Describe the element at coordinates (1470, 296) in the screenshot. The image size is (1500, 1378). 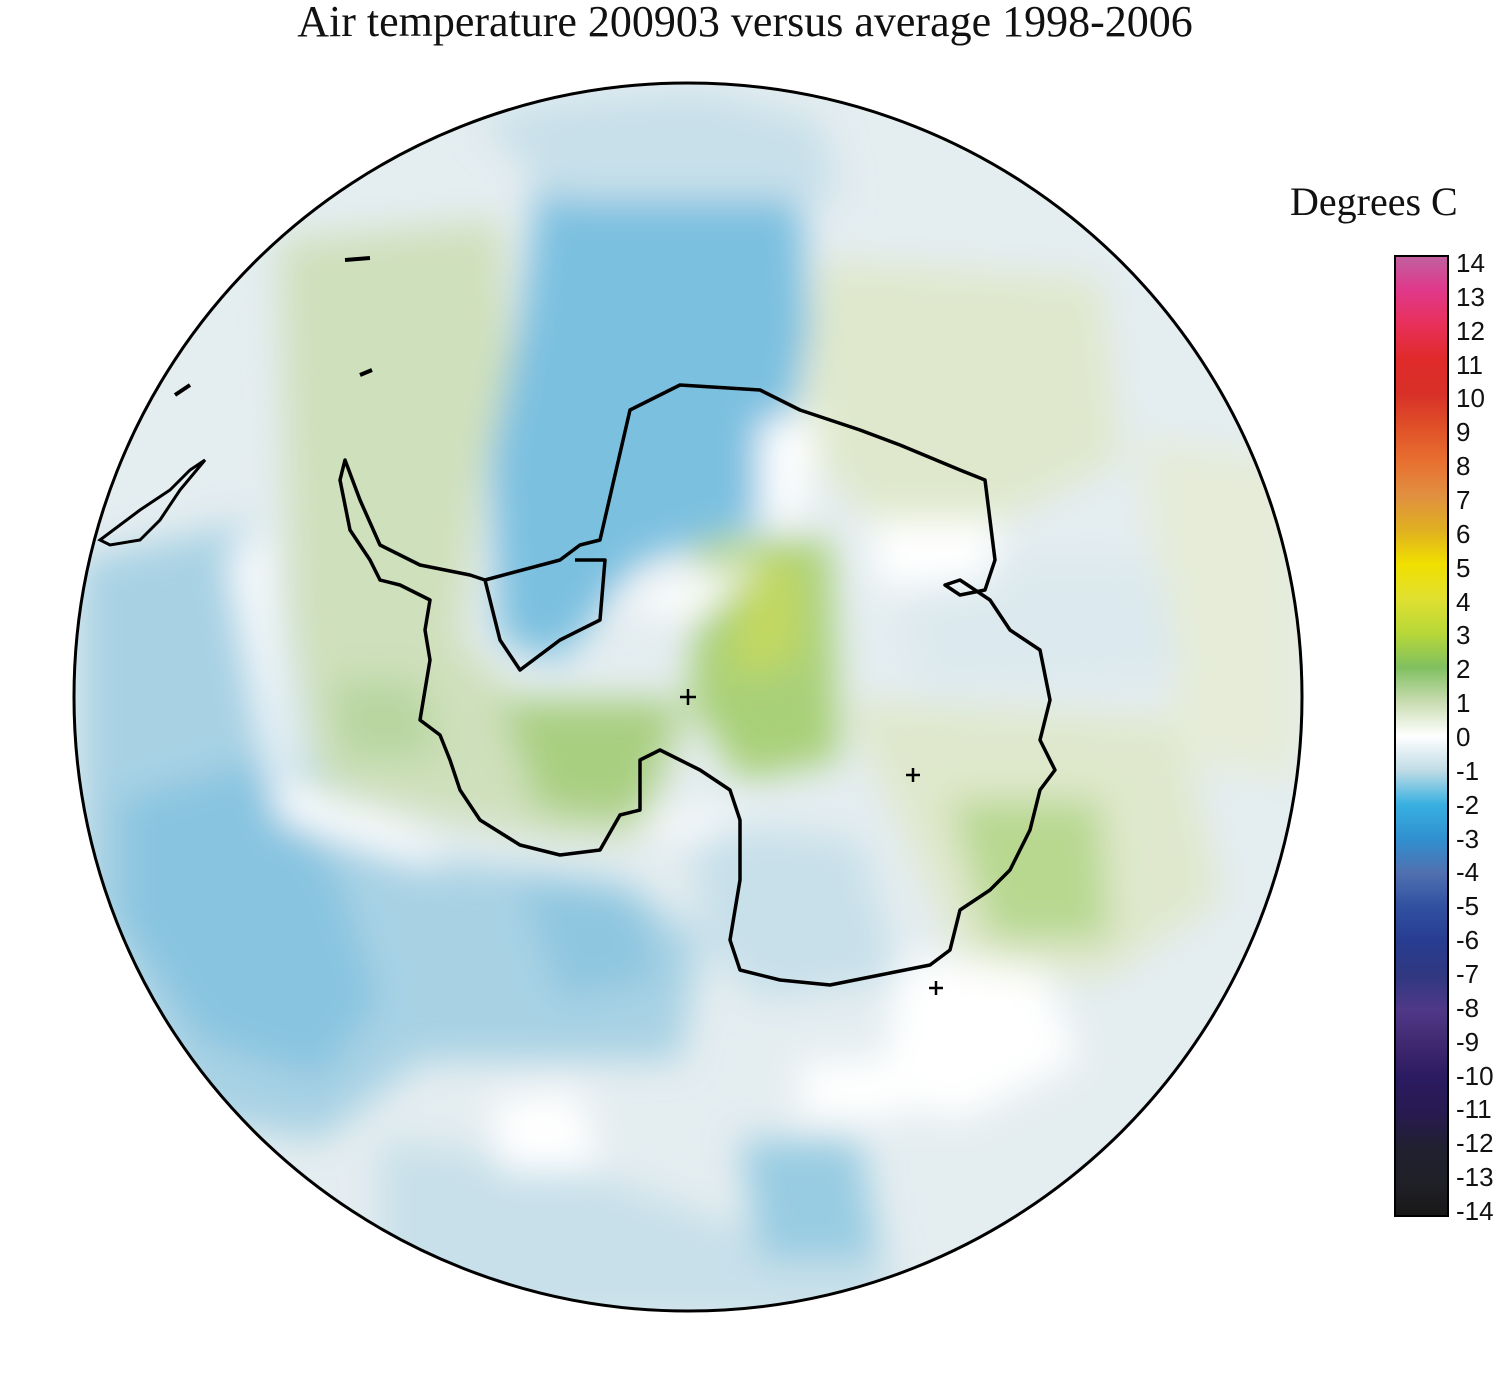
I see `colorbar-tick-label: 13` at that location.